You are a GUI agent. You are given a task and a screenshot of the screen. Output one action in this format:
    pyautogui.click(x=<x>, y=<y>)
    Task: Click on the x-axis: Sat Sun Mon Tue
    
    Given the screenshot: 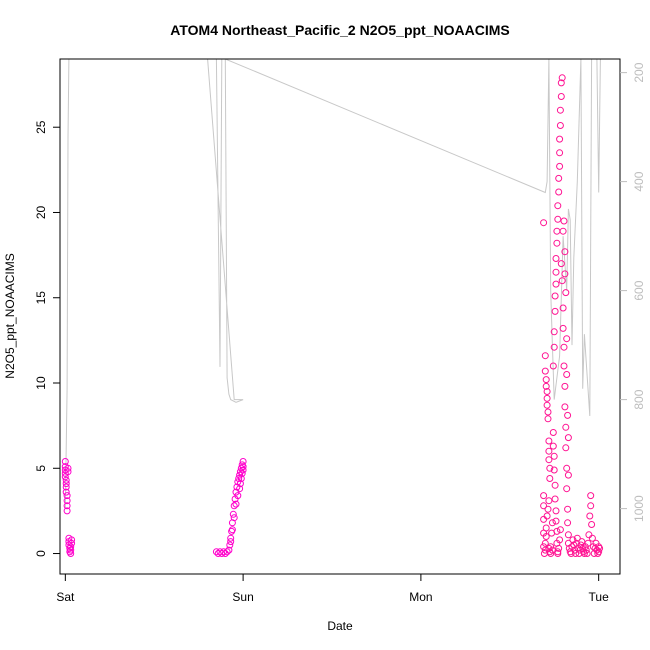 What is the action you would take?
    pyautogui.click(x=332, y=589)
    